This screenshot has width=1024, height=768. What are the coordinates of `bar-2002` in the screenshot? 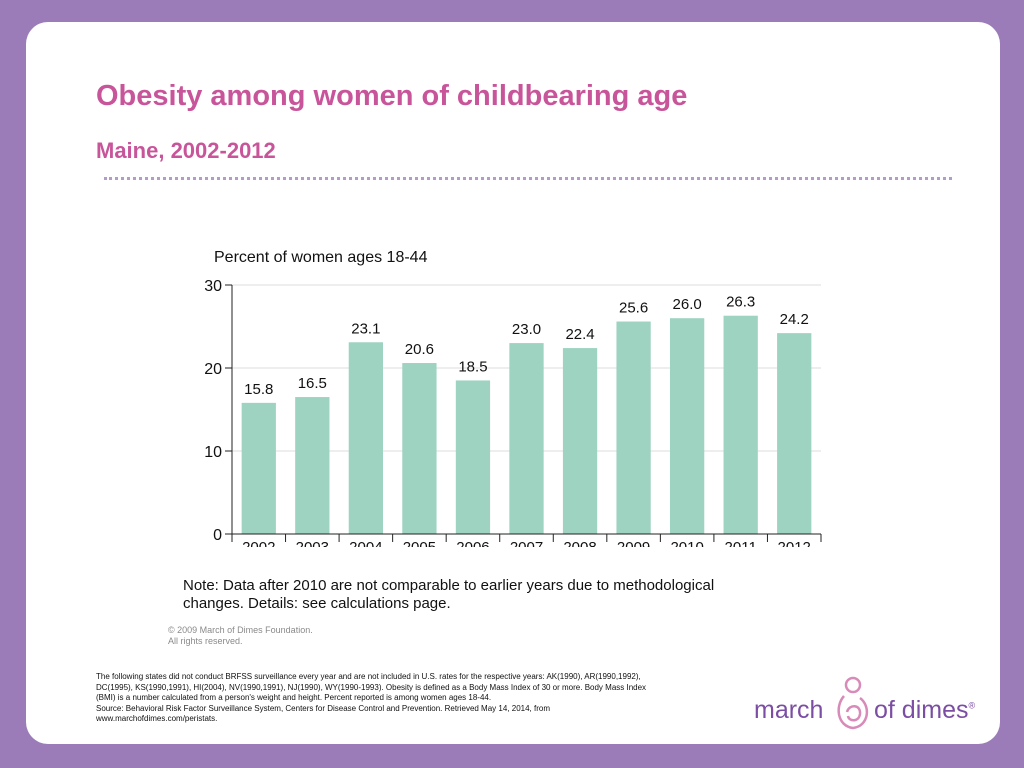 It's located at (258, 468).